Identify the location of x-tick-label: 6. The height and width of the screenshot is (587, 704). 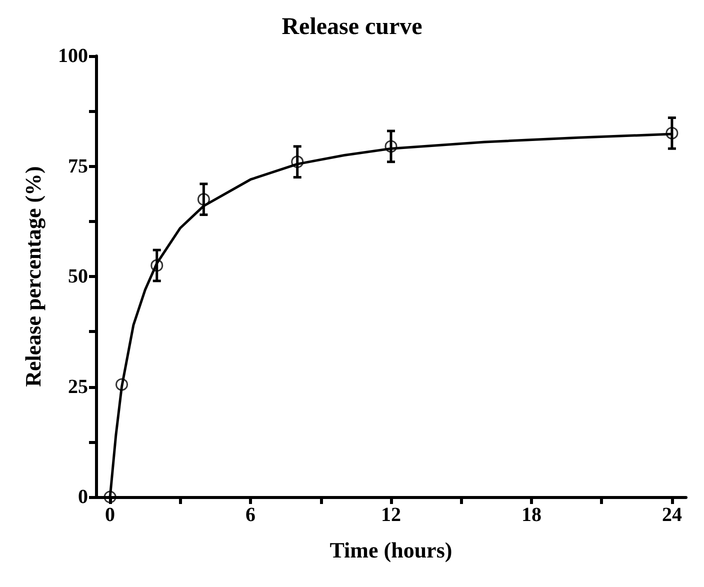
(251, 515).